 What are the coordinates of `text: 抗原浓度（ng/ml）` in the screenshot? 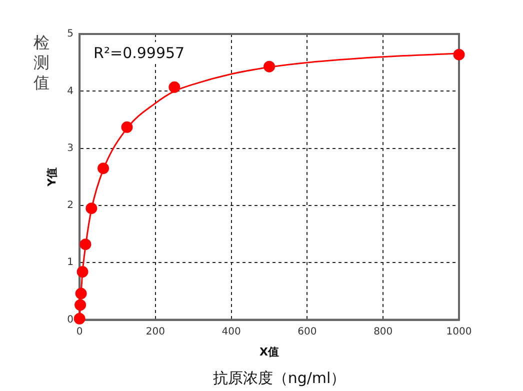 It's located at (279, 378).